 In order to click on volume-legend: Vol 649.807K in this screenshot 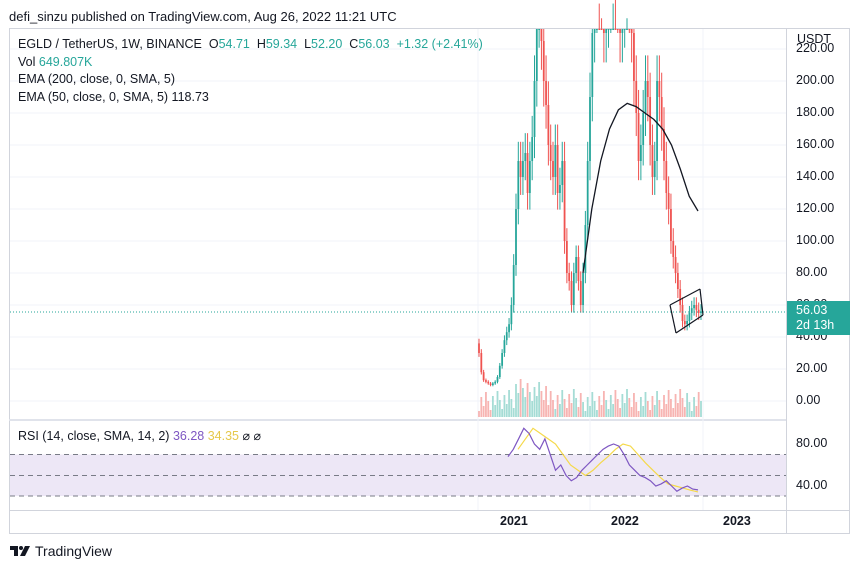, I will do `click(55, 61)`.